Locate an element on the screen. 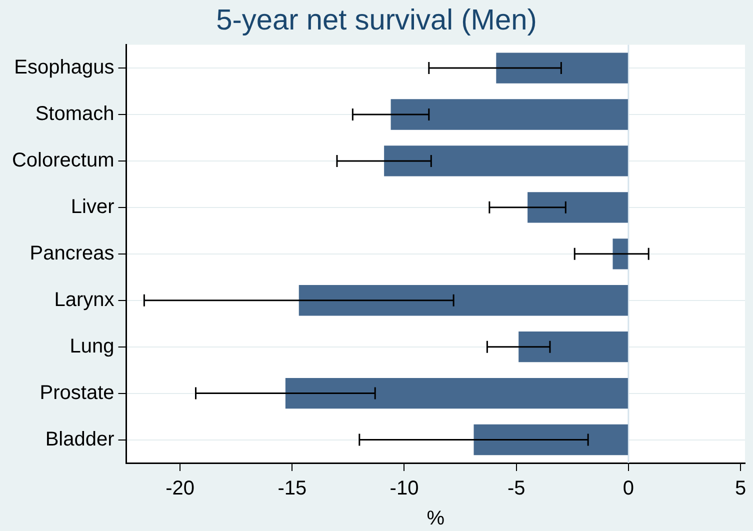 The height and width of the screenshot is (531, 753). y-tick-label: Larynx is located at coordinates (84, 299).